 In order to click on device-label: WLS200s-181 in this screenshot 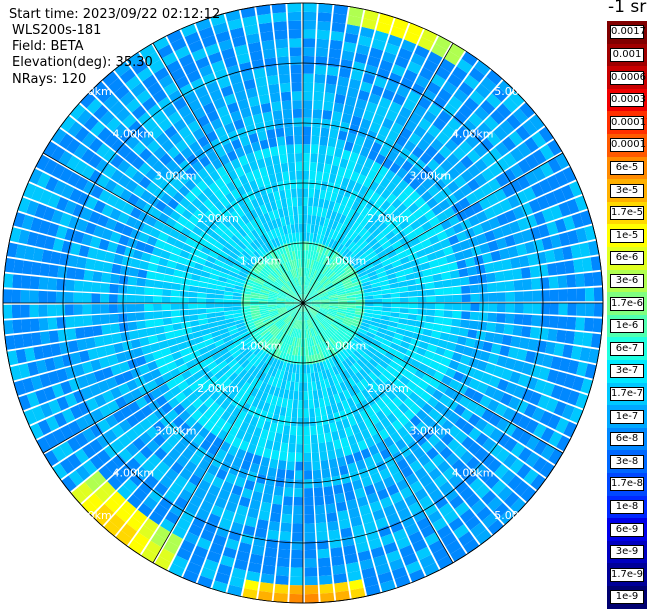, I will do `click(56, 30)`.